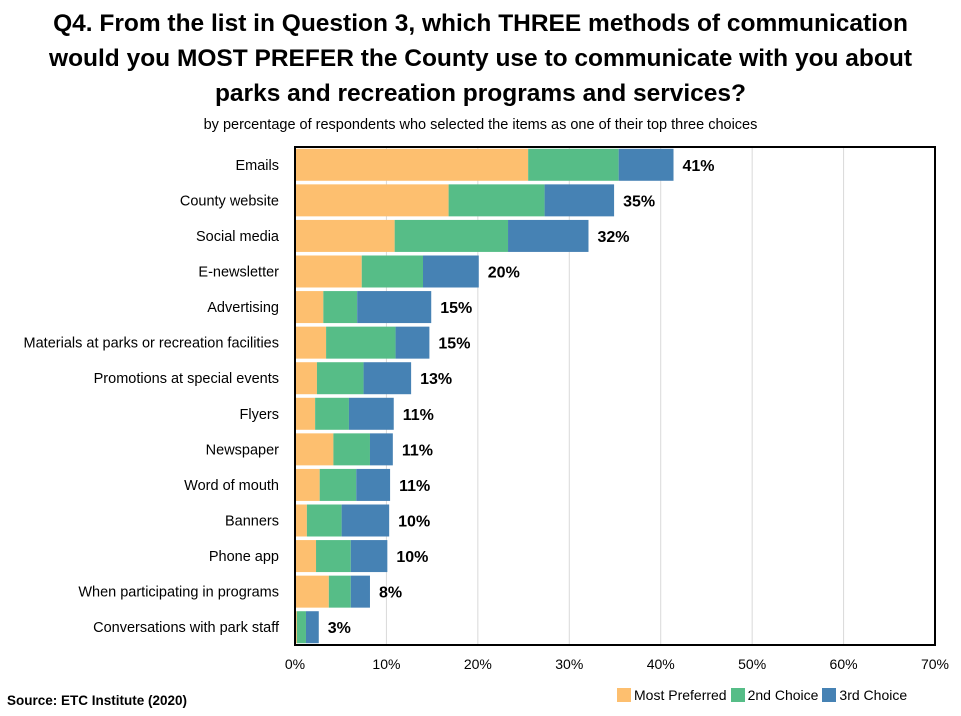 This screenshot has height=716, width=961. Describe the element at coordinates (360, 591) in the screenshot. I see `bar-when-participating-in-programs-3rd-choice` at that location.